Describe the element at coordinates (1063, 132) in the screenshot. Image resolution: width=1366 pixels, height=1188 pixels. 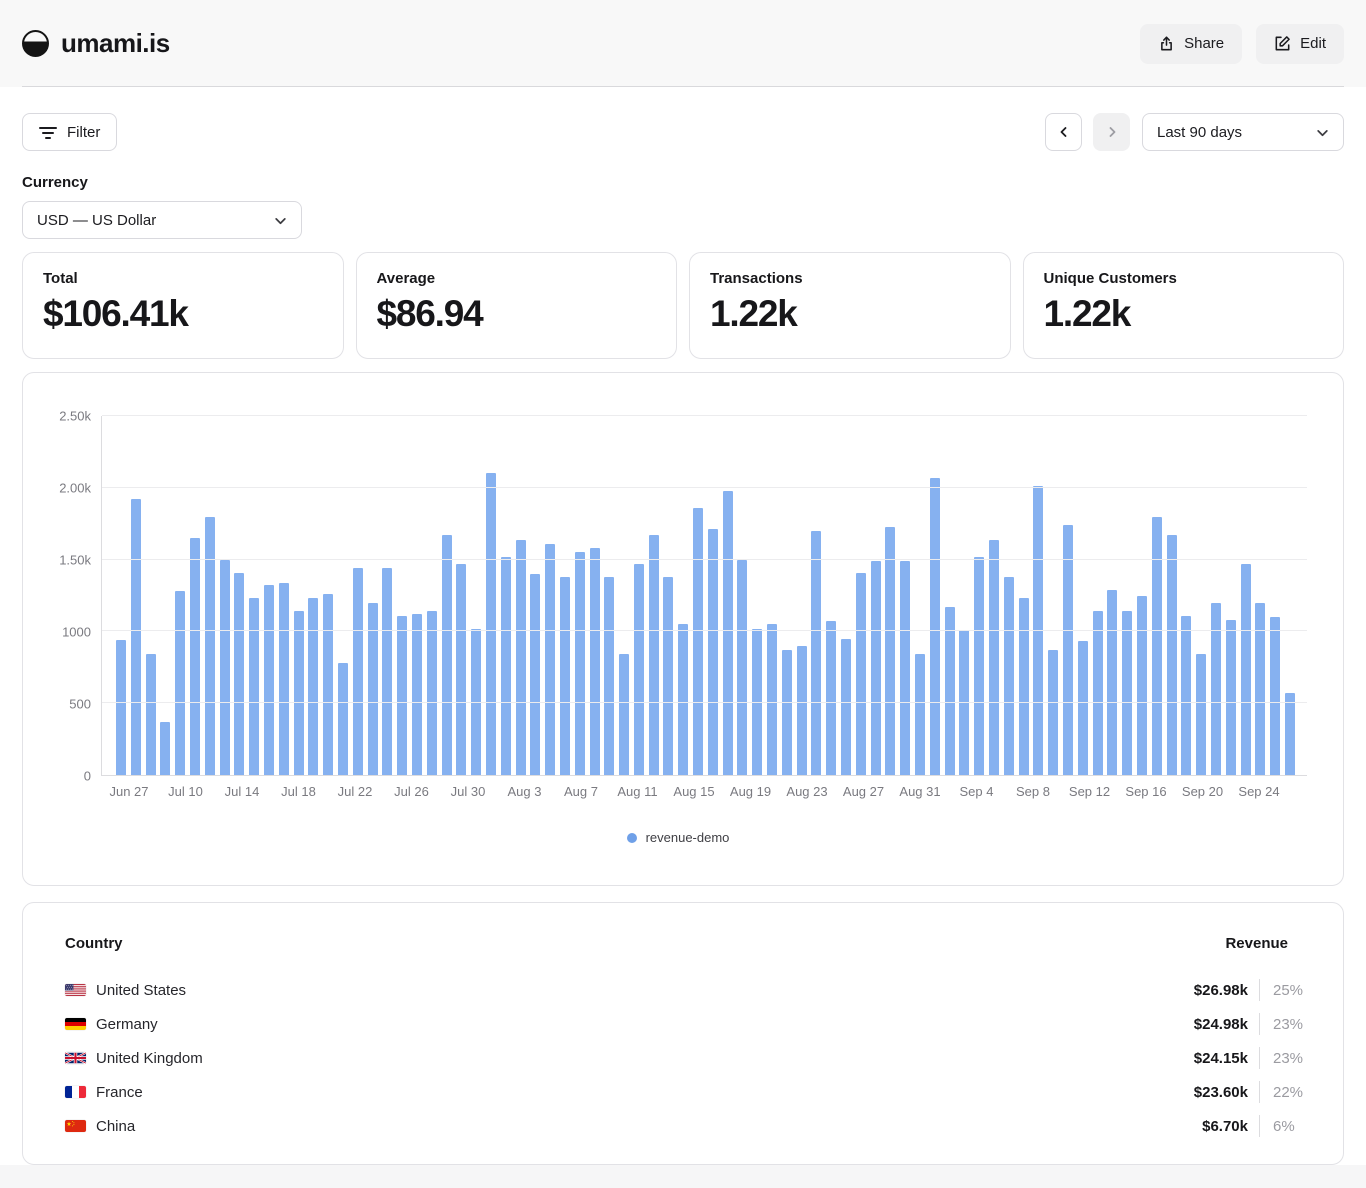
I see `prev-period-button` at that location.